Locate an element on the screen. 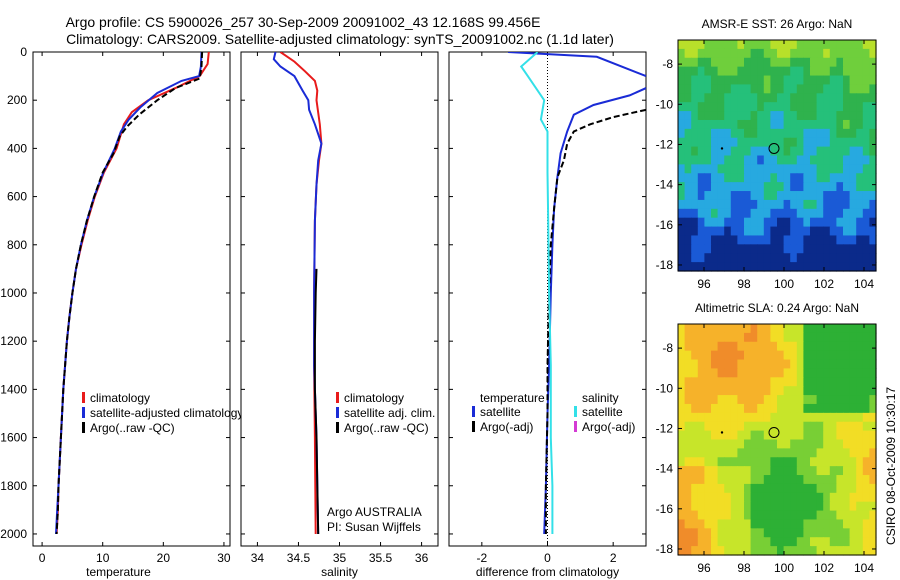 The height and width of the screenshot is (580, 900). series-line-salinity-satellite is located at coordinates (536, 293).